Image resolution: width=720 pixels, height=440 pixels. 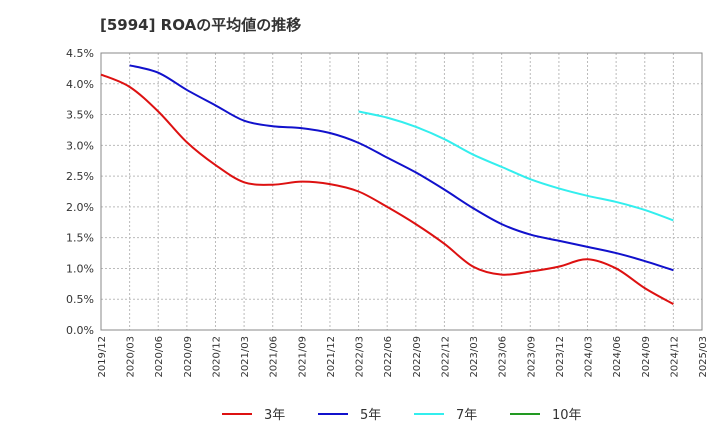 I want to click on x-tick-label: 2024/06, so click(x=617, y=357).